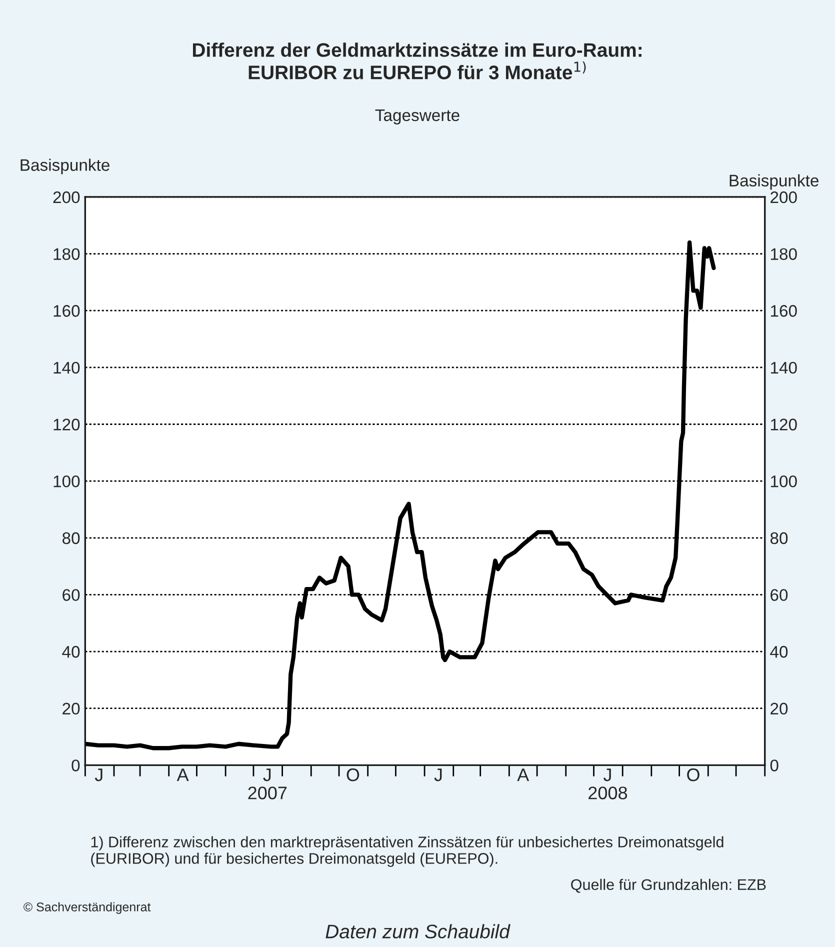 The width and height of the screenshot is (835, 947). What do you see at coordinates (66, 197) in the screenshot?
I see `y-tick-label: 200` at bounding box center [66, 197].